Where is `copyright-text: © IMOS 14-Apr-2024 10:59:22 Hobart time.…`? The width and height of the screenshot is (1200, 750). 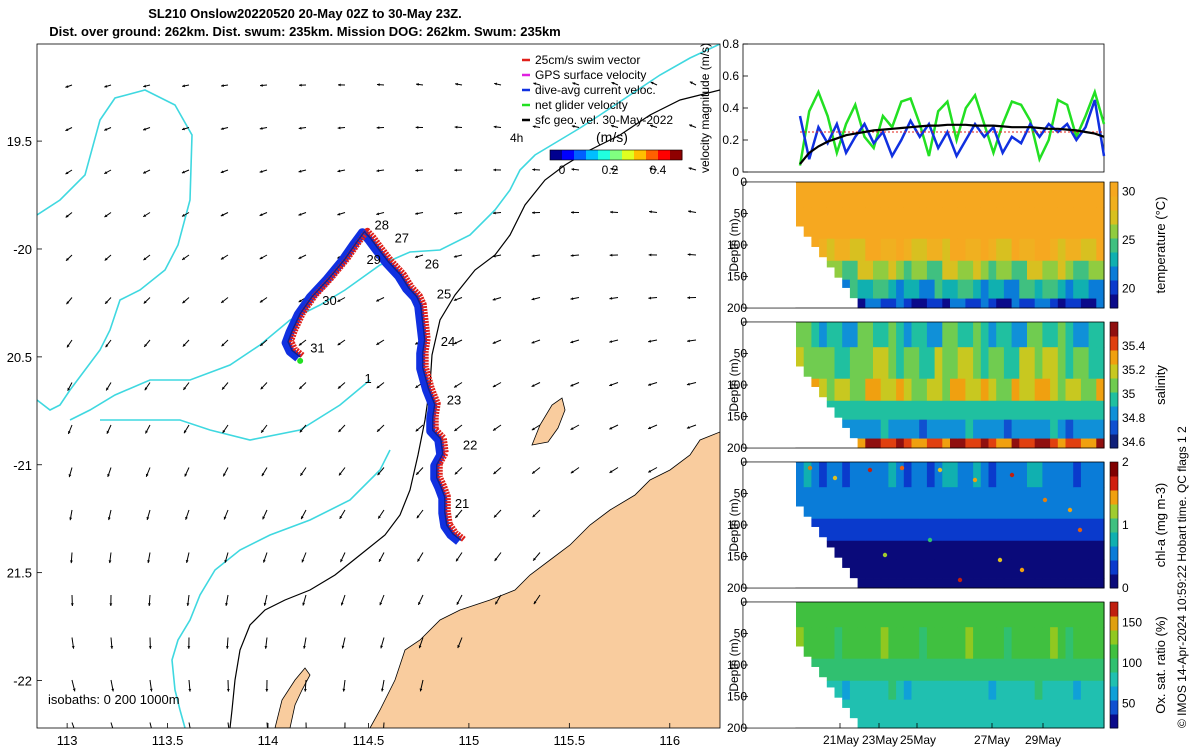 copyright-text: © IMOS 14-Apr-2024 10:59:22 Hobart time.… is located at coordinates (1182, 577).